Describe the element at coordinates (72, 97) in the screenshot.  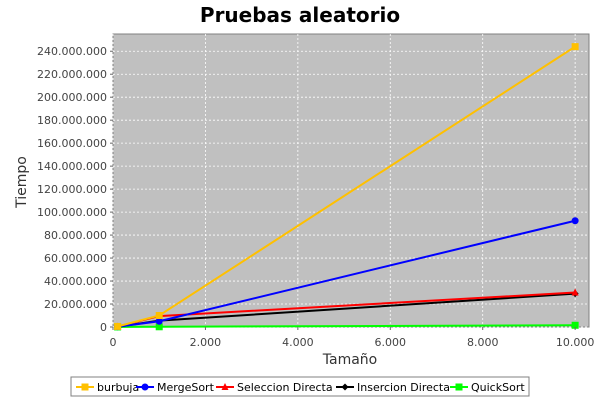
I see `y-tick-label: 200.000.000` at that location.